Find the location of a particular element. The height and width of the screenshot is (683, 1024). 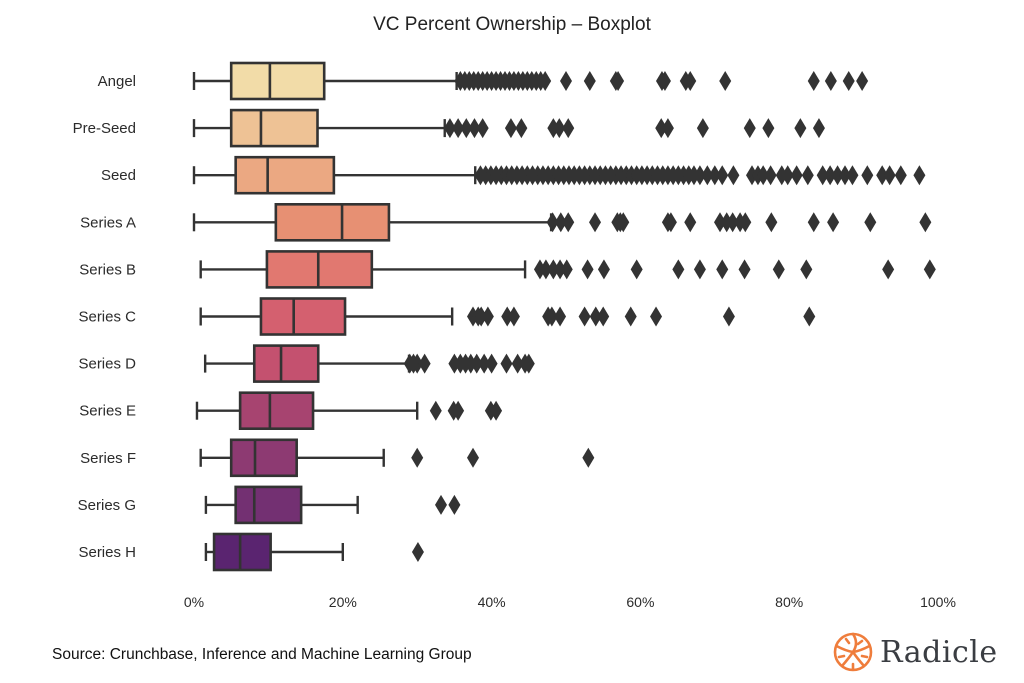

x-tick-label: 100% is located at coordinates (938, 602).